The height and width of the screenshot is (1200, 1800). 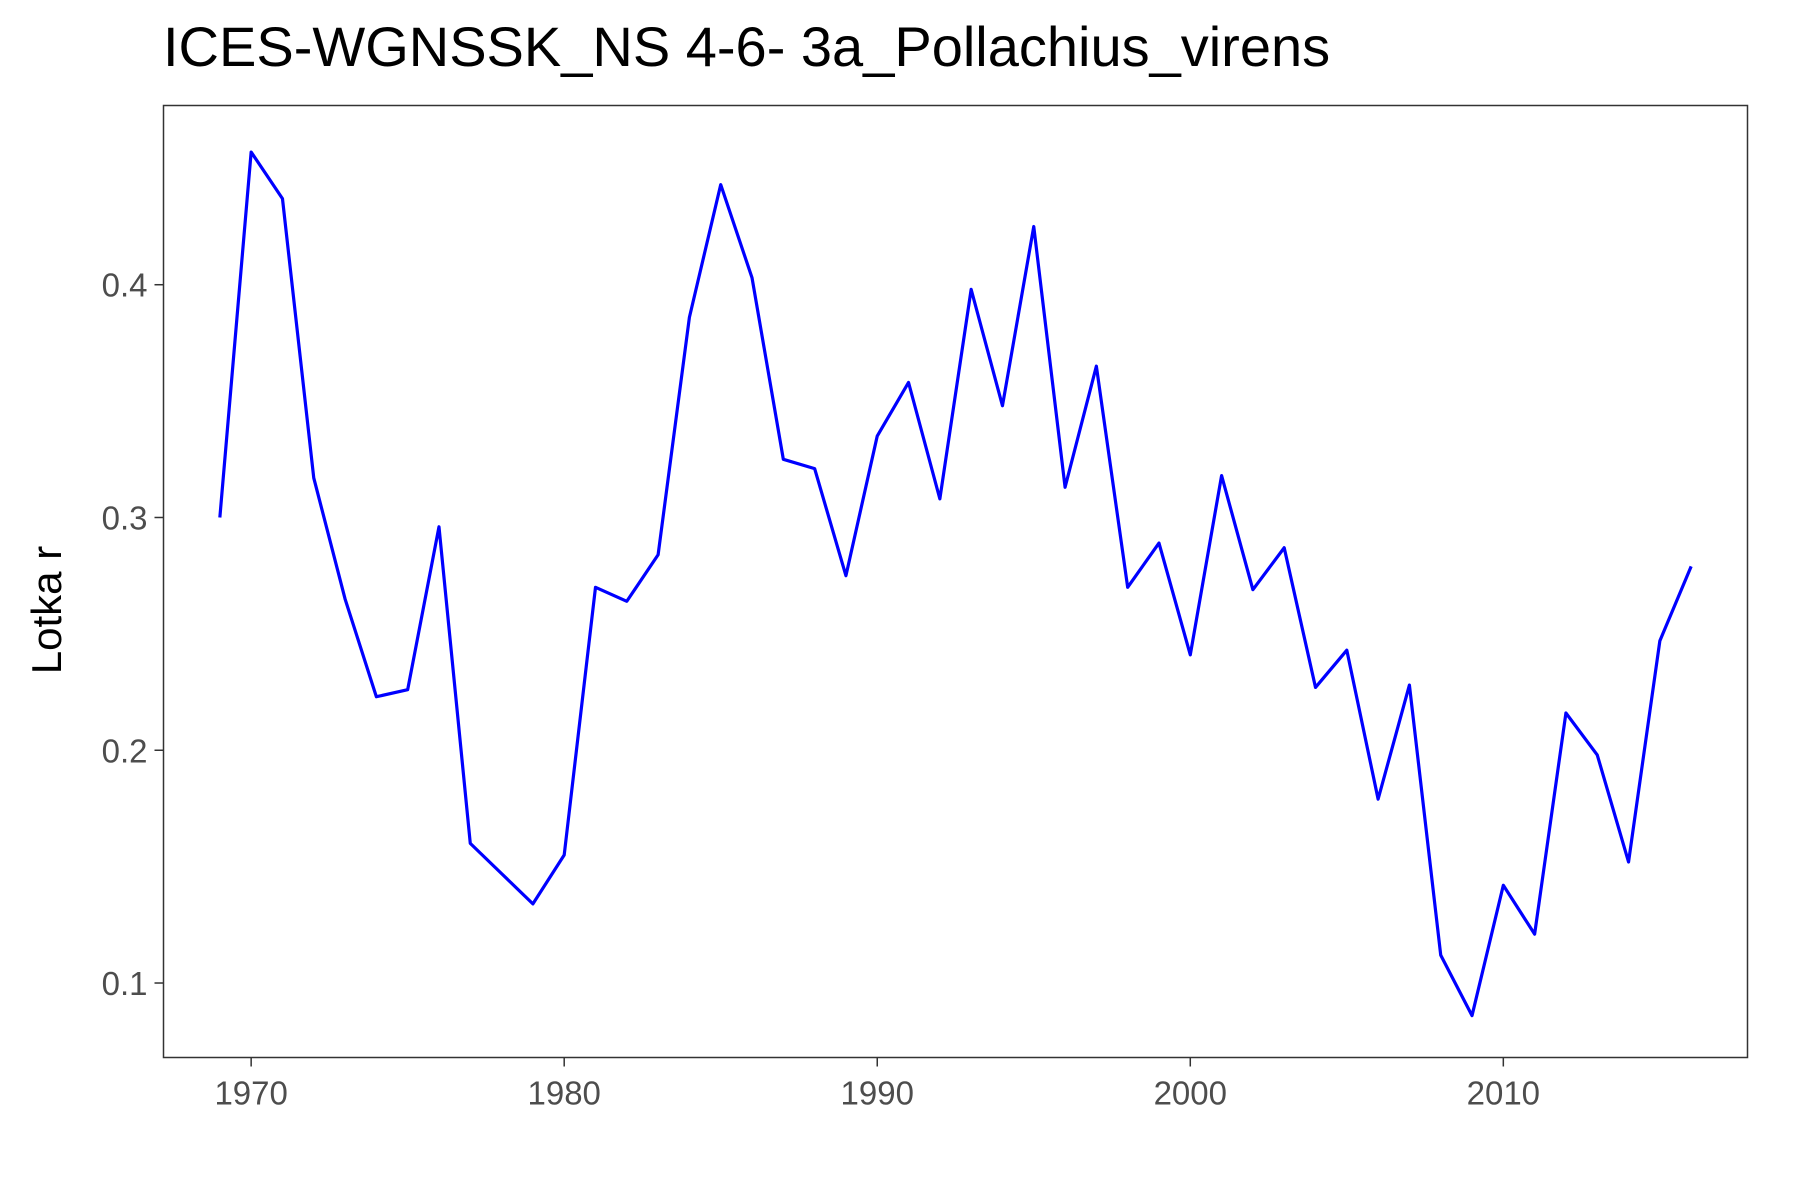 I want to click on y-tick-label-0.2: 0.2, so click(x=125, y=750).